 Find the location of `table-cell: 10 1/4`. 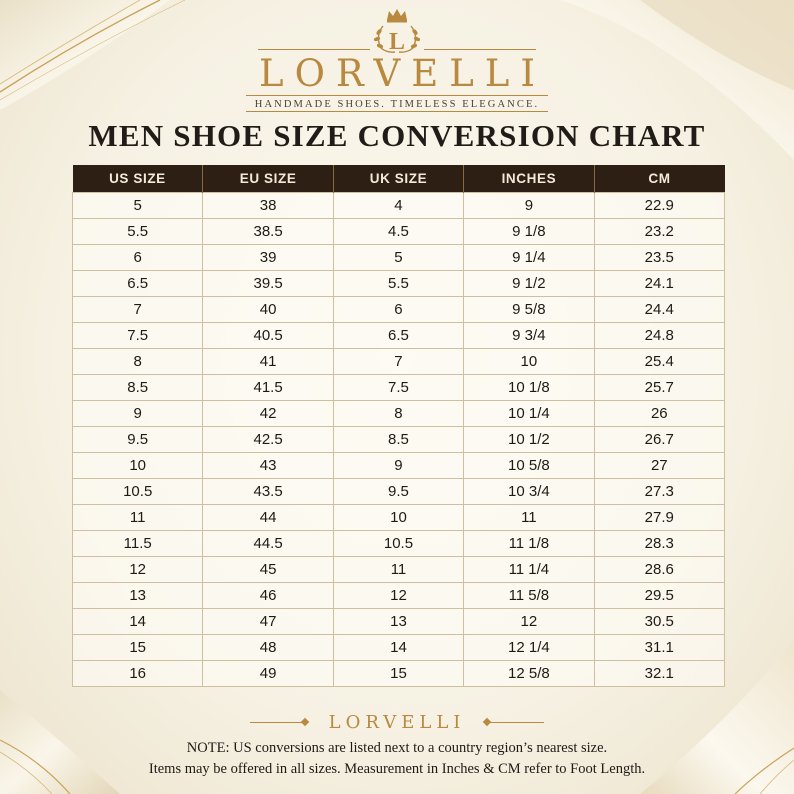

table-cell: 10 1/4 is located at coordinates (529, 413).